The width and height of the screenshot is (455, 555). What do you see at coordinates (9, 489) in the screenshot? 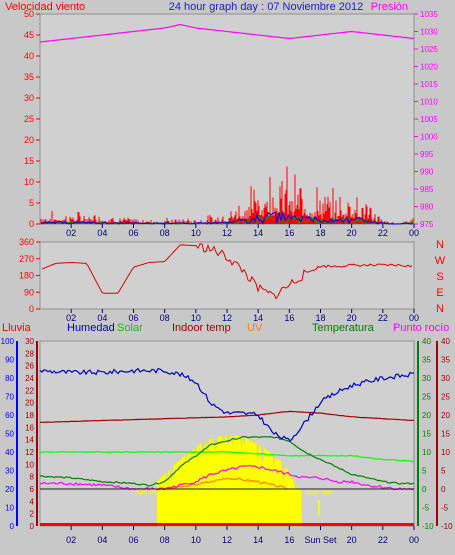
I see `humidity-tick-label: 20` at bounding box center [9, 489].